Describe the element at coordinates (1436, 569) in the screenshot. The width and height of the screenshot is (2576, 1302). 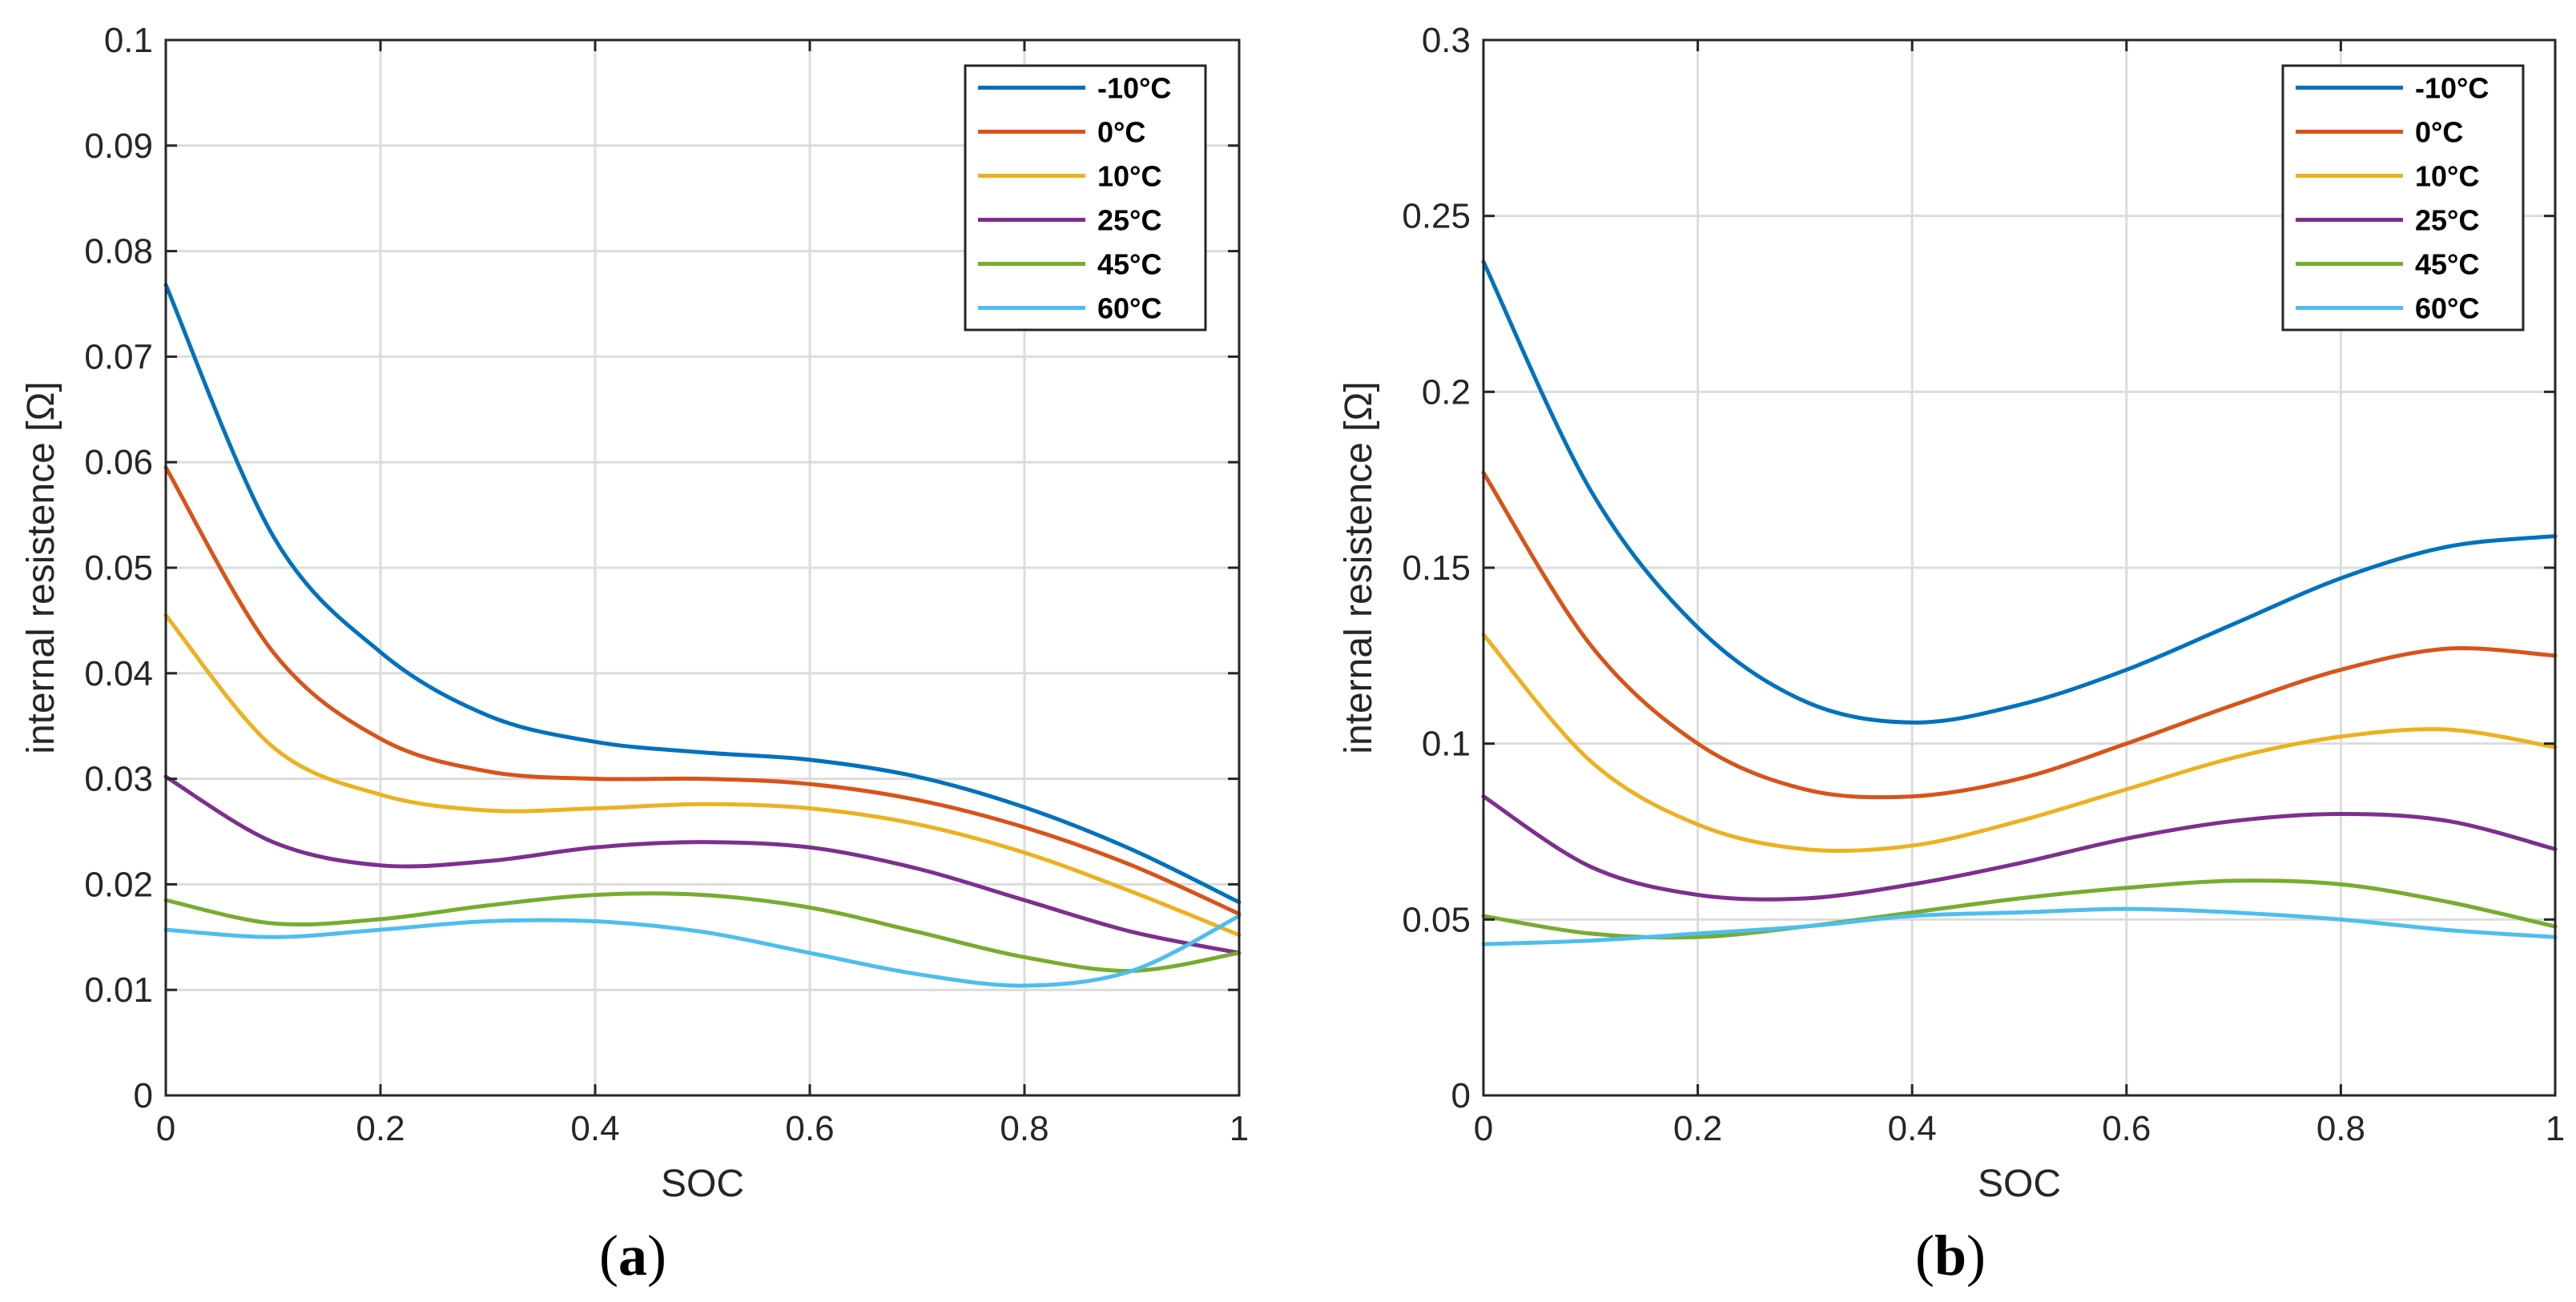
I see `y-tick-label: 0.15` at that location.